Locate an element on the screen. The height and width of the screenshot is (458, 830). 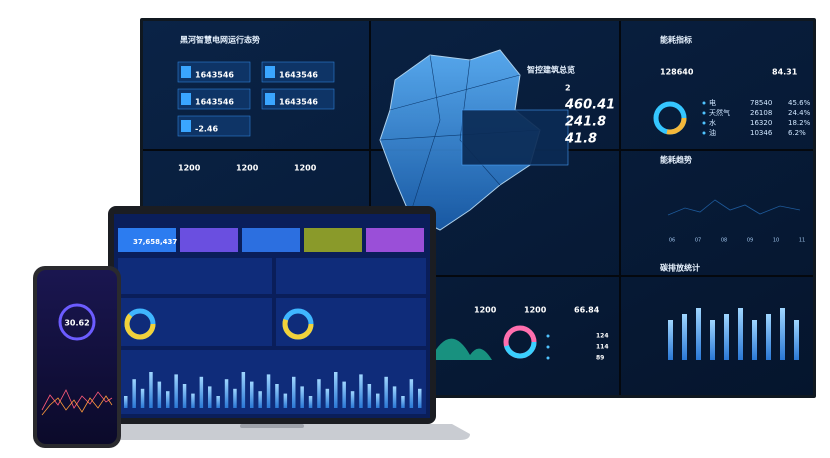
x-tick-label: 06 is located at coordinates (672, 241).